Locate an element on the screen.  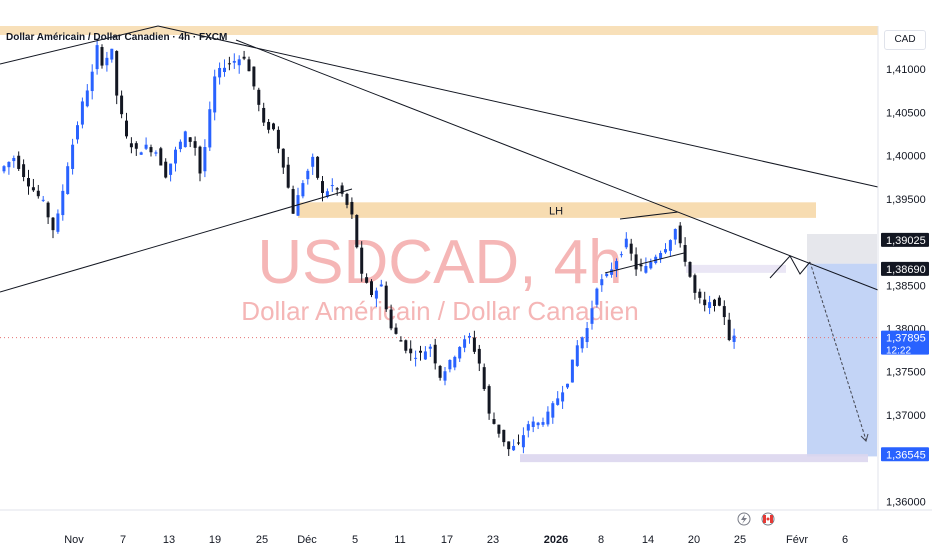
time-axis: Nov 7 13 19 25 Déc 5 11 17 23 2026 8 14 20 25 Févr 6 is located at coordinates (466, 527).